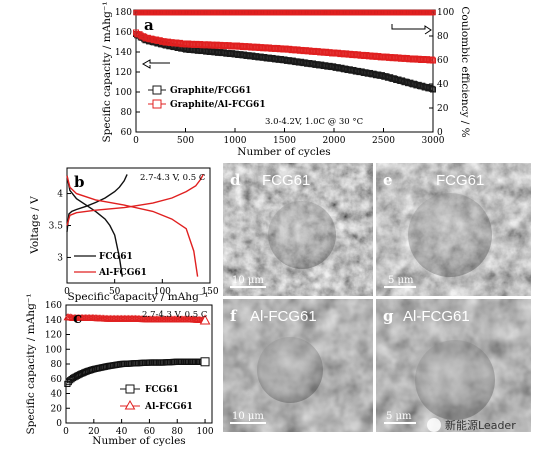 The image size is (550, 451). Describe the element at coordinates (284, 141) in the screenshot. I see `chart-a-xtick-label-3: 1500` at that location.